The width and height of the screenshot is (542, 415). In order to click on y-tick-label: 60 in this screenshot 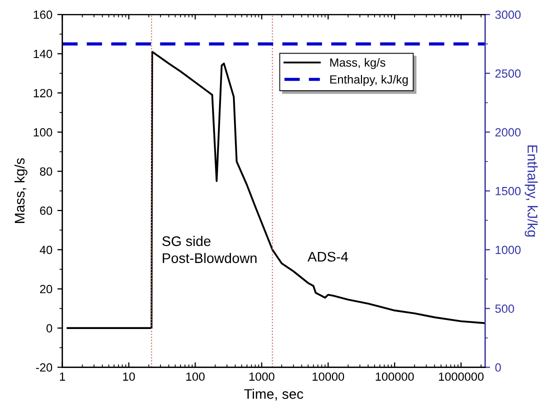, I will do `click(46, 210)`.